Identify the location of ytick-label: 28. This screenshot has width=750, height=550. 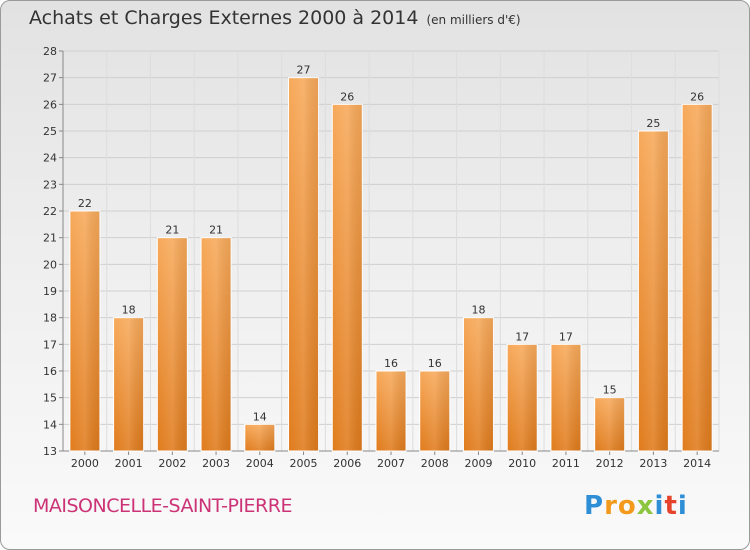
(50, 51).